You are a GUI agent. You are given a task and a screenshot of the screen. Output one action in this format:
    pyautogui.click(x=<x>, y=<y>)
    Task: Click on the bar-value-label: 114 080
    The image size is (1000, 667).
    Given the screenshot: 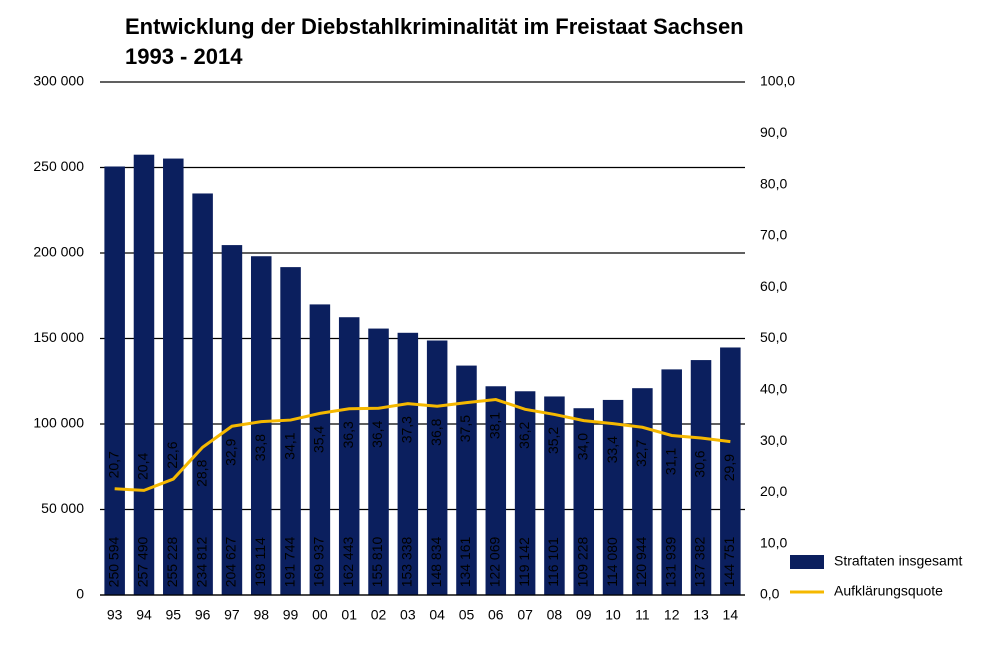 What is the action you would take?
    pyautogui.click(x=612, y=562)
    